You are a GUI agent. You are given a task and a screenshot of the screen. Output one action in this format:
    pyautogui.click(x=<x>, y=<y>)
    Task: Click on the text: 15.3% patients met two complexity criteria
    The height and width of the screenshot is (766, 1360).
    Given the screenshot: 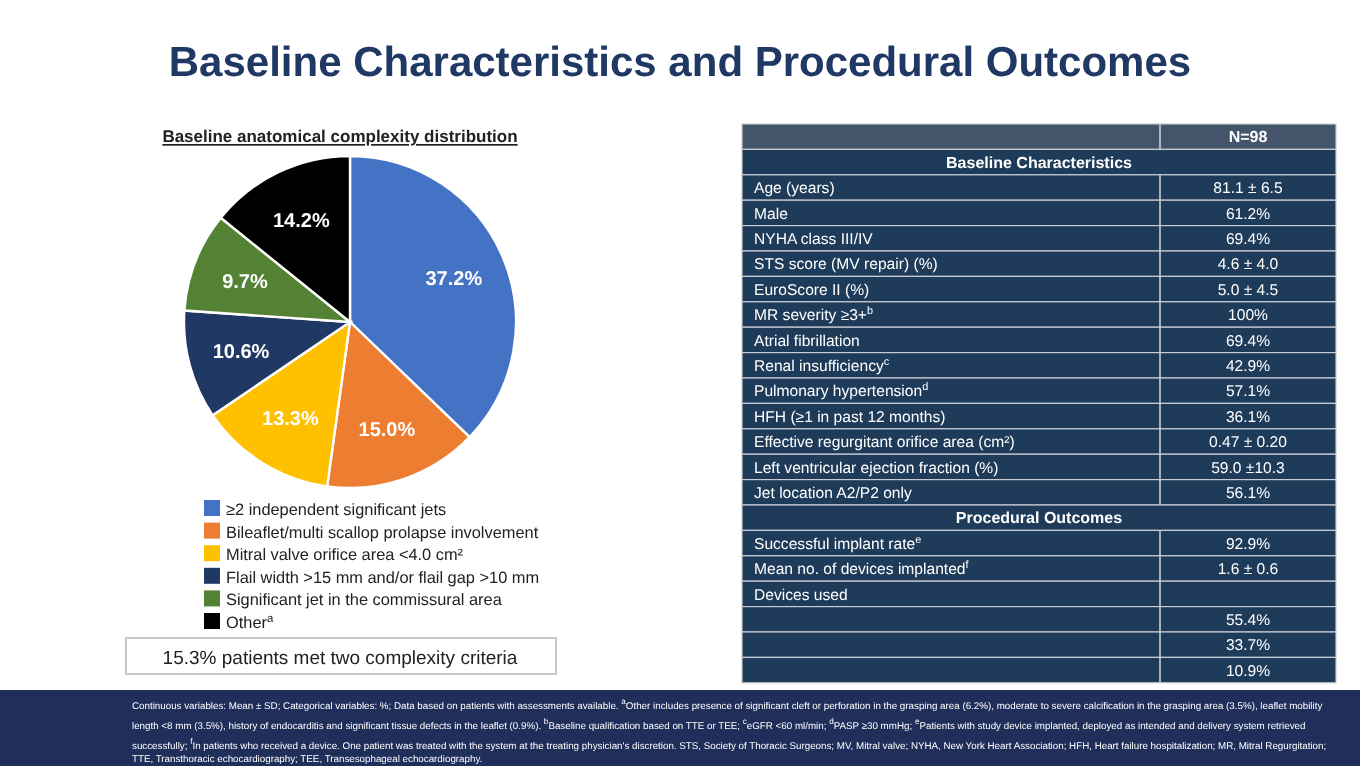 What is the action you would take?
    pyautogui.click(x=340, y=659)
    